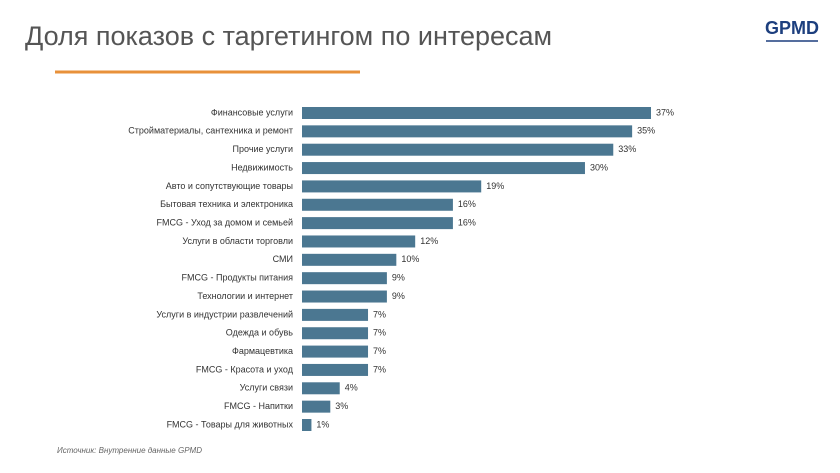 The height and width of the screenshot is (473, 840). What do you see at coordinates (210, 131) in the screenshot?
I see `category-label: Стройматериалы, сантехника и ремонт` at bounding box center [210, 131].